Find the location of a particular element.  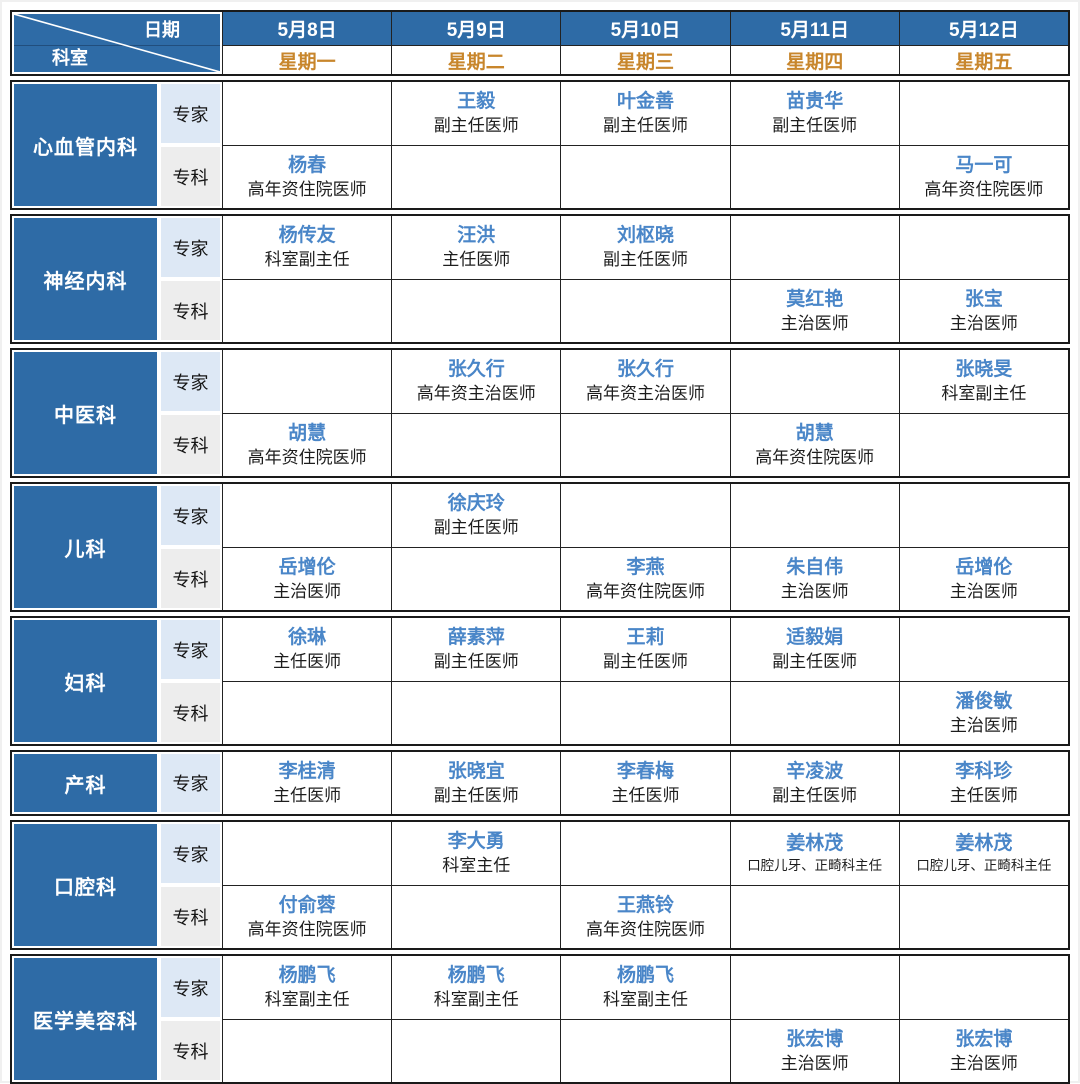

schedule-cell: 马一可 高年资住院医师 is located at coordinates (983, 176).